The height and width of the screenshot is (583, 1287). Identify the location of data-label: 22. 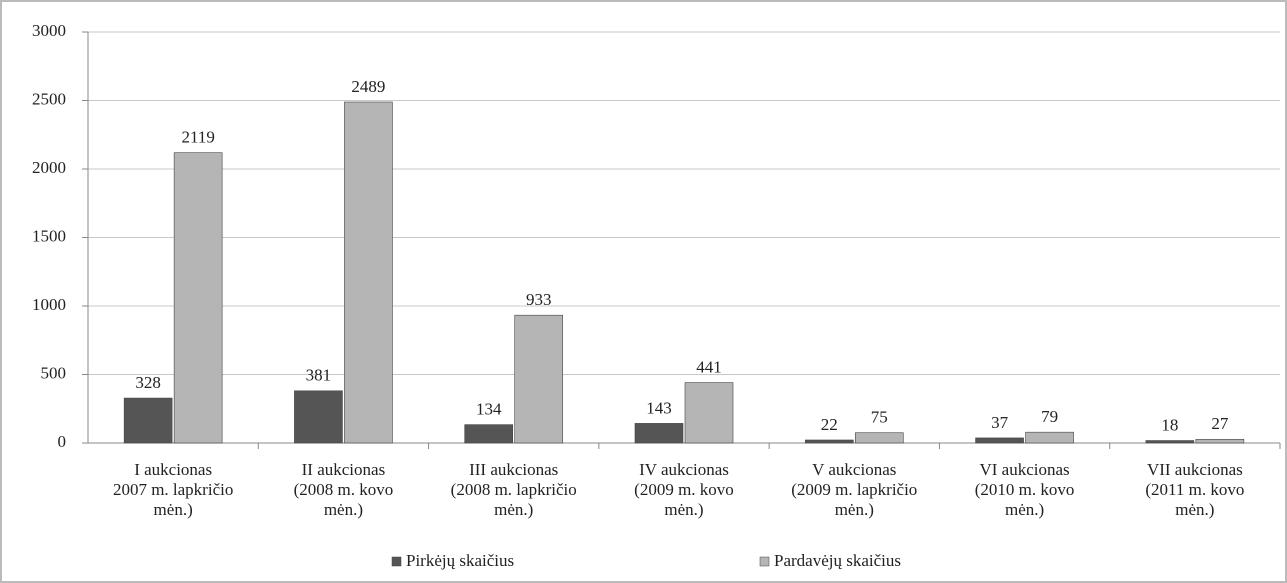
(829, 424).